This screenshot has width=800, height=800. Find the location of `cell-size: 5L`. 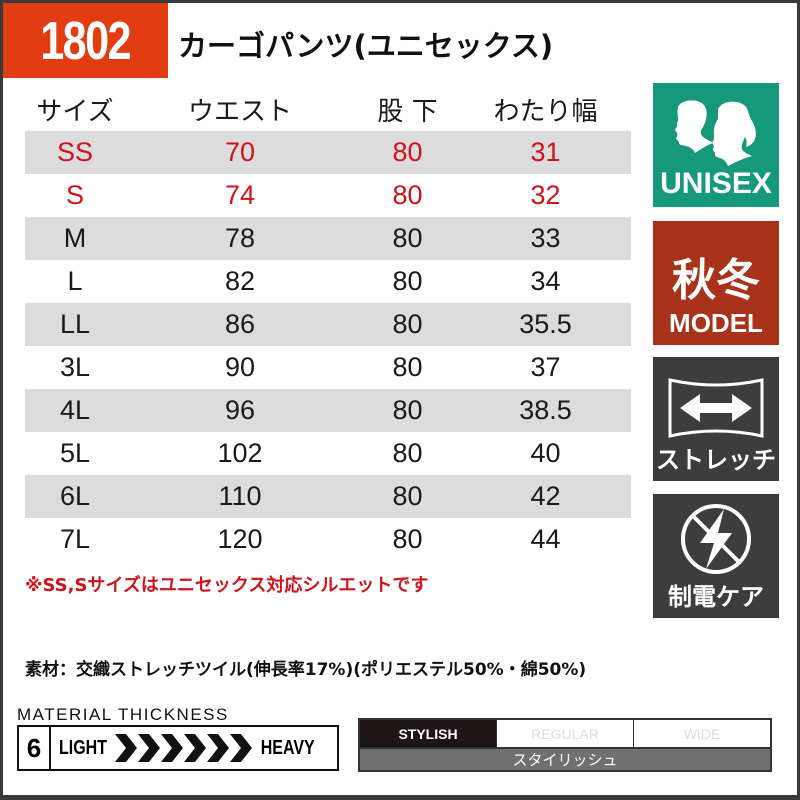

cell-size: 5L is located at coordinates (75, 453).